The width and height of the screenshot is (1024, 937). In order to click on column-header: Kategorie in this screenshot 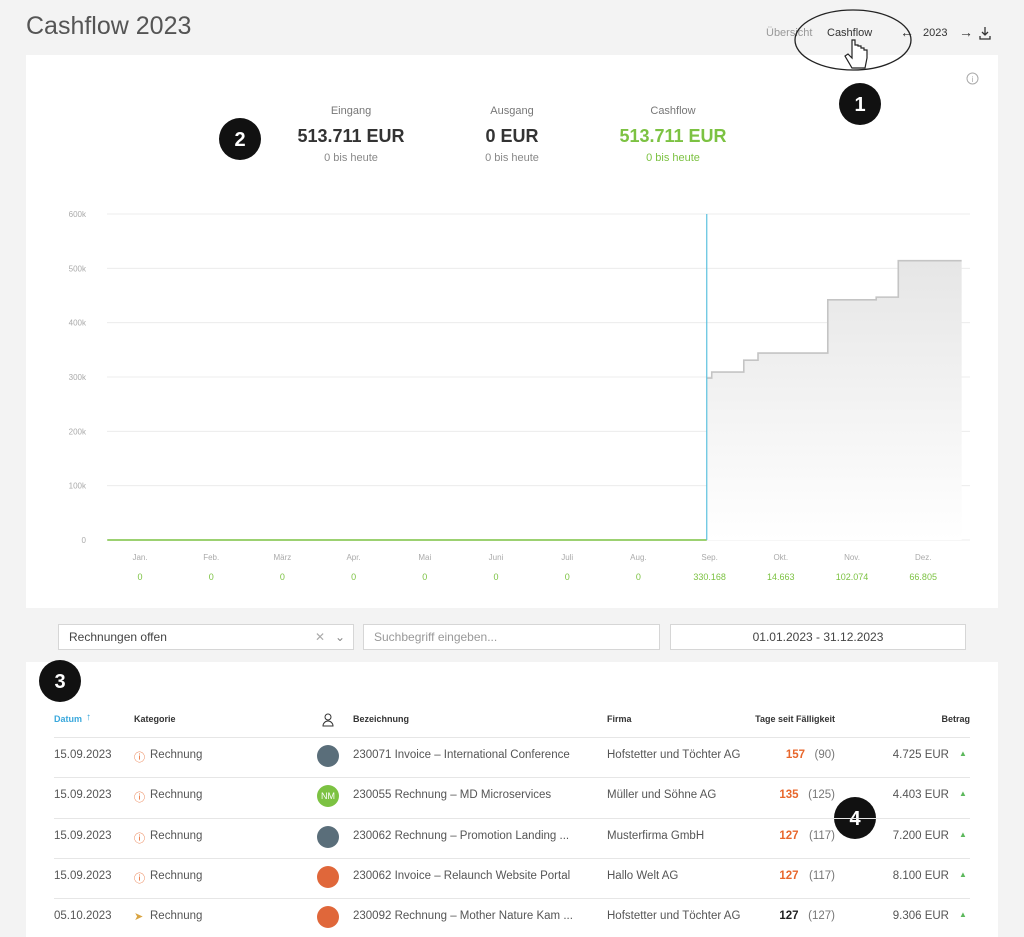, I will do `click(155, 719)`.